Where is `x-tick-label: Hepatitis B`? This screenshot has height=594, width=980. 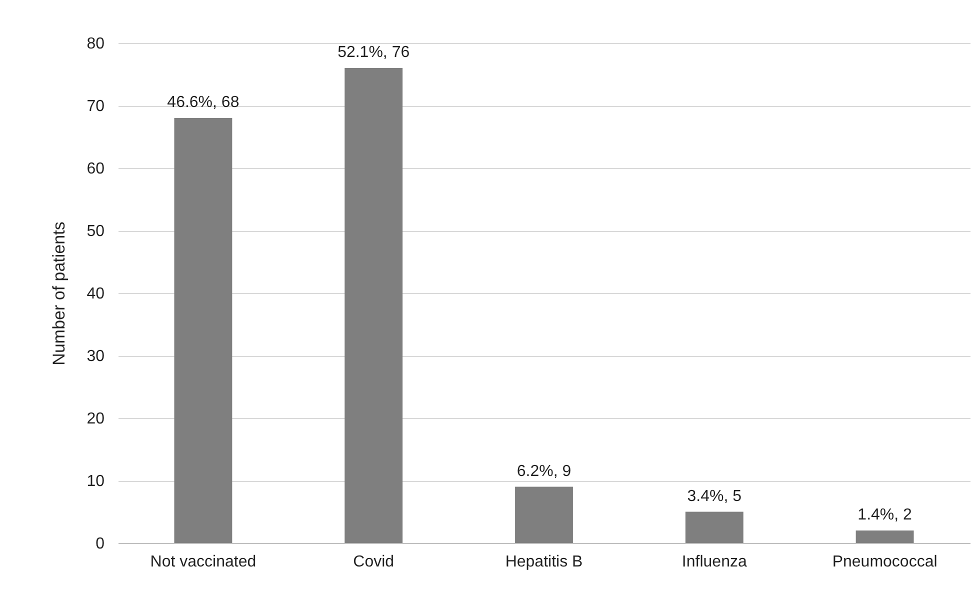 x-tick-label: Hepatitis B is located at coordinates (544, 562).